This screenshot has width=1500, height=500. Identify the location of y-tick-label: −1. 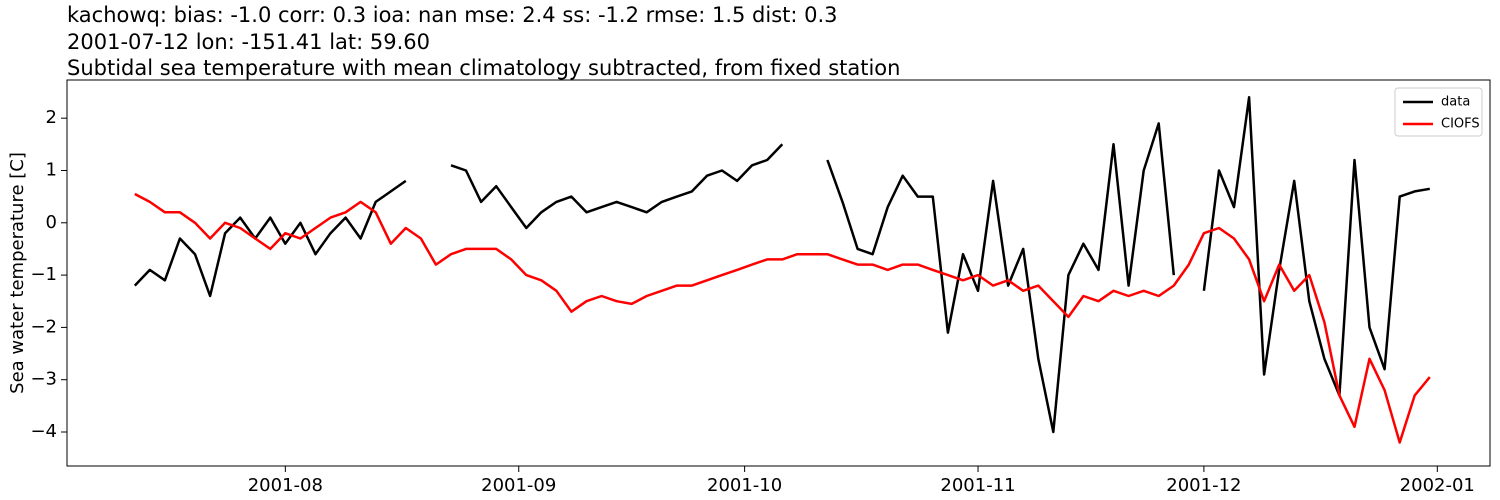
(43, 274).